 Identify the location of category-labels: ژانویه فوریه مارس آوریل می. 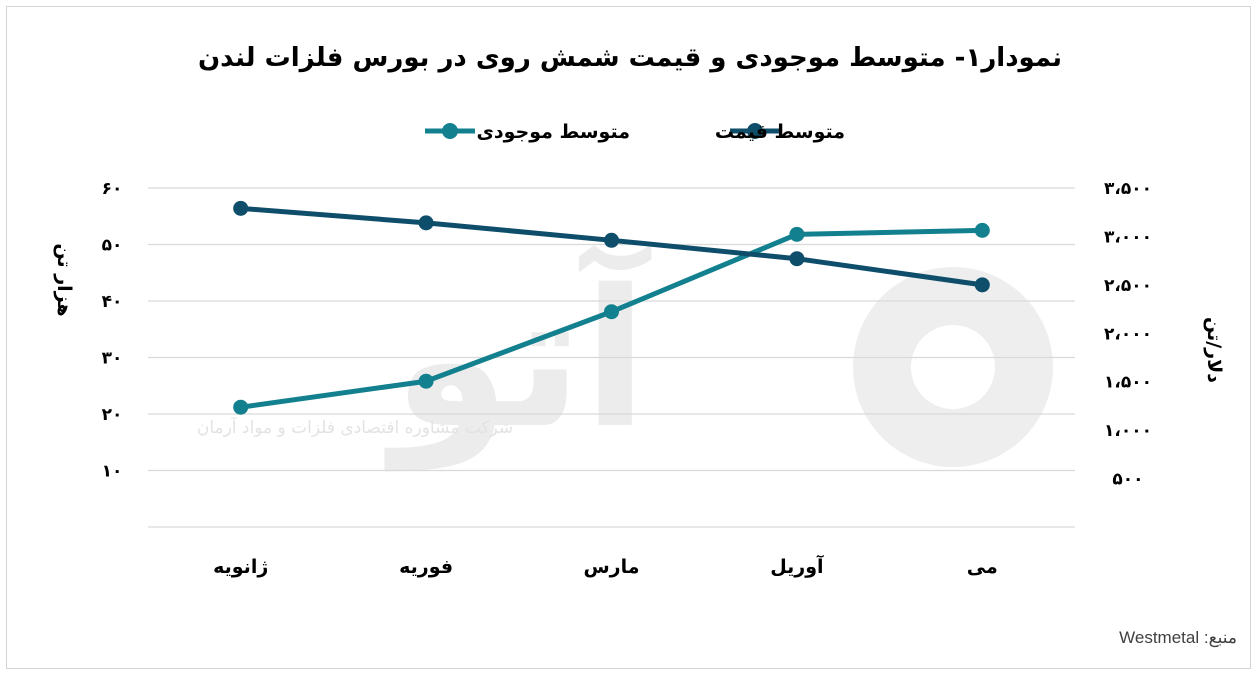
(605, 566).